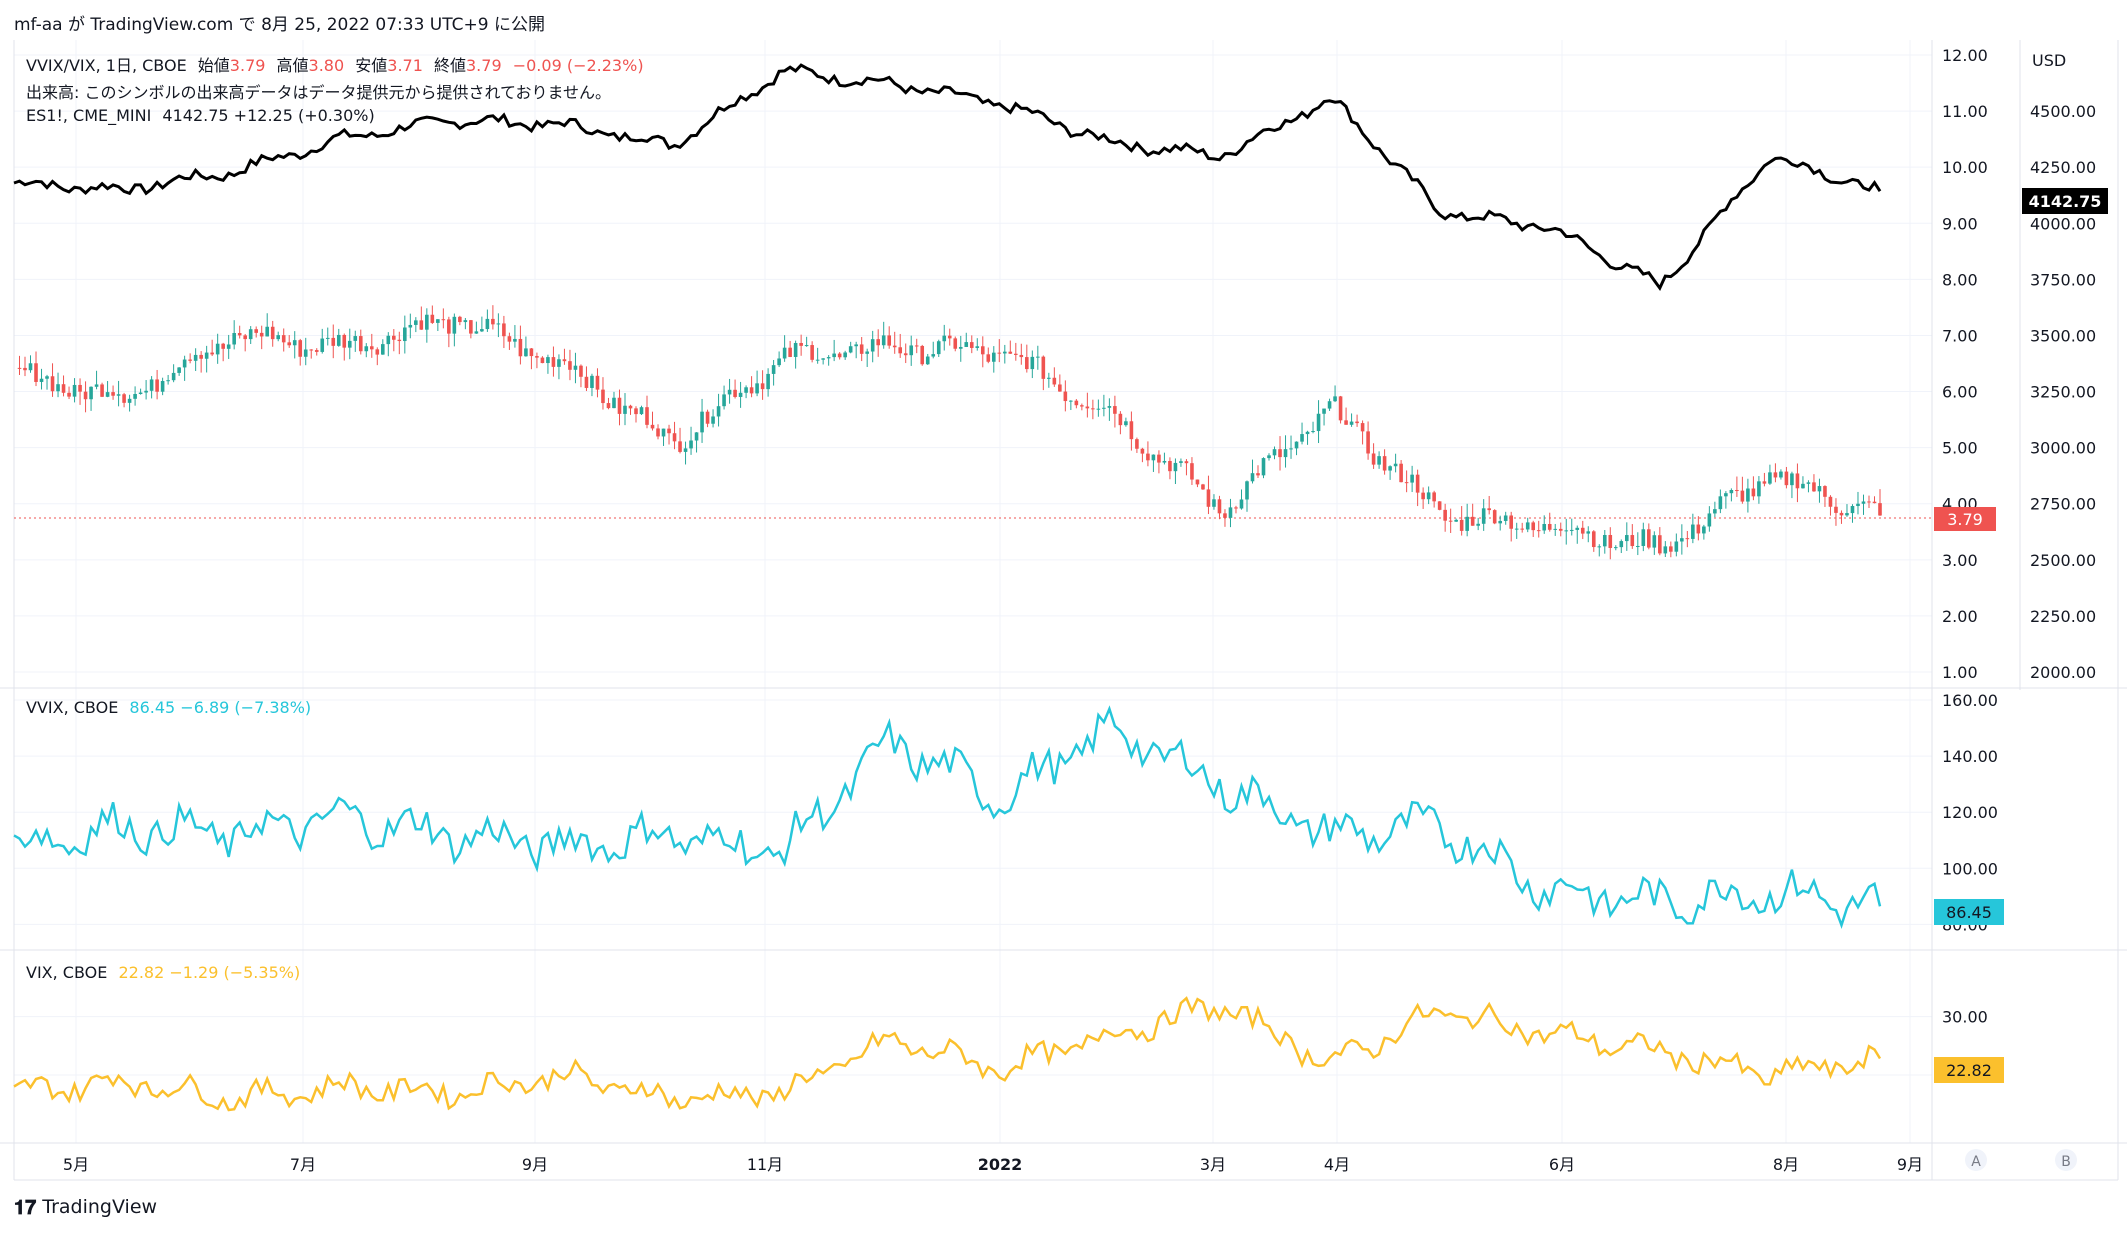 The width and height of the screenshot is (2127, 1234). Describe the element at coordinates (1970, 700) in the screenshot. I see `vvix-tick: 160.00` at that location.